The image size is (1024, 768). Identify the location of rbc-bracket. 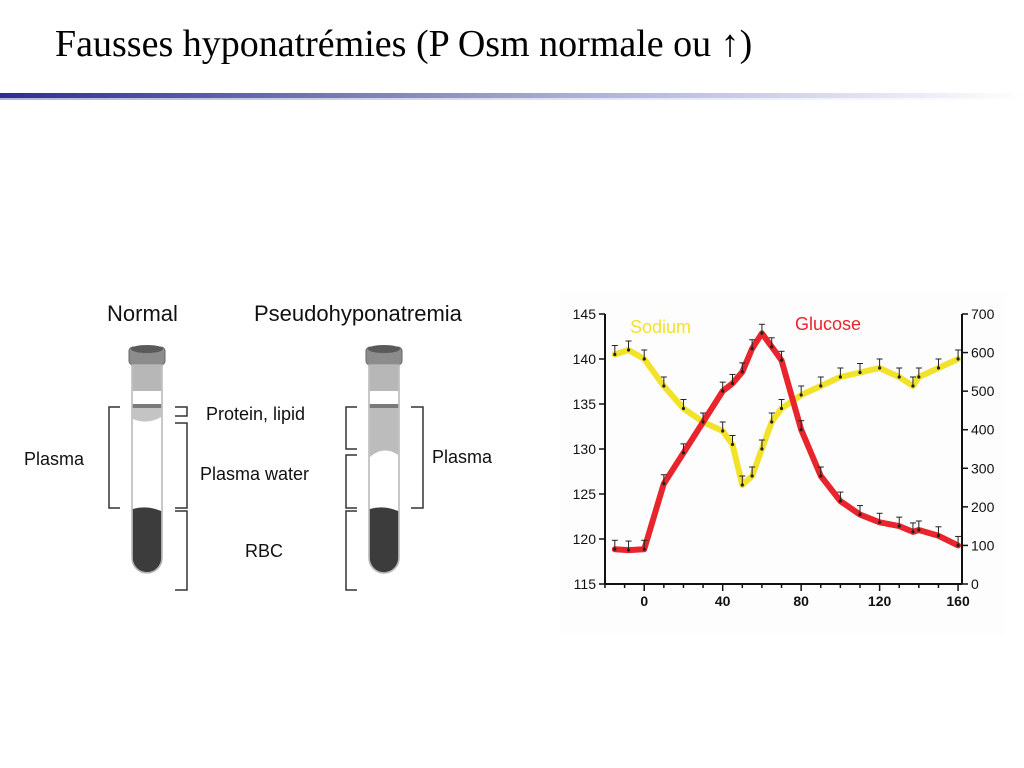
(181, 550).